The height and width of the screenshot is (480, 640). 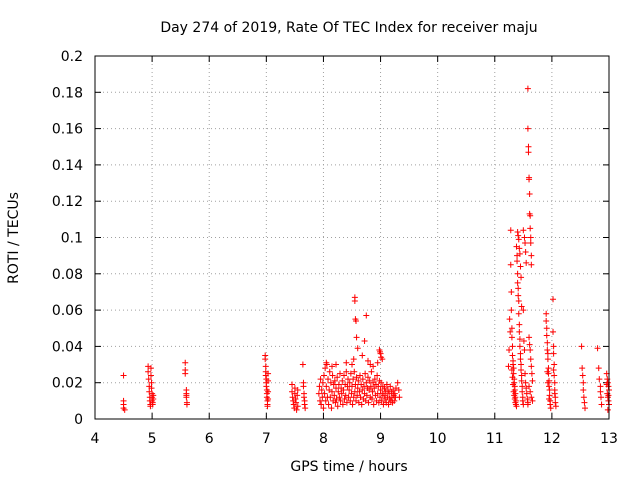 What do you see at coordinates (72, 239) in the screenshot?
I see `y-tick-label: 0.1` at bounding box center [72, 239].